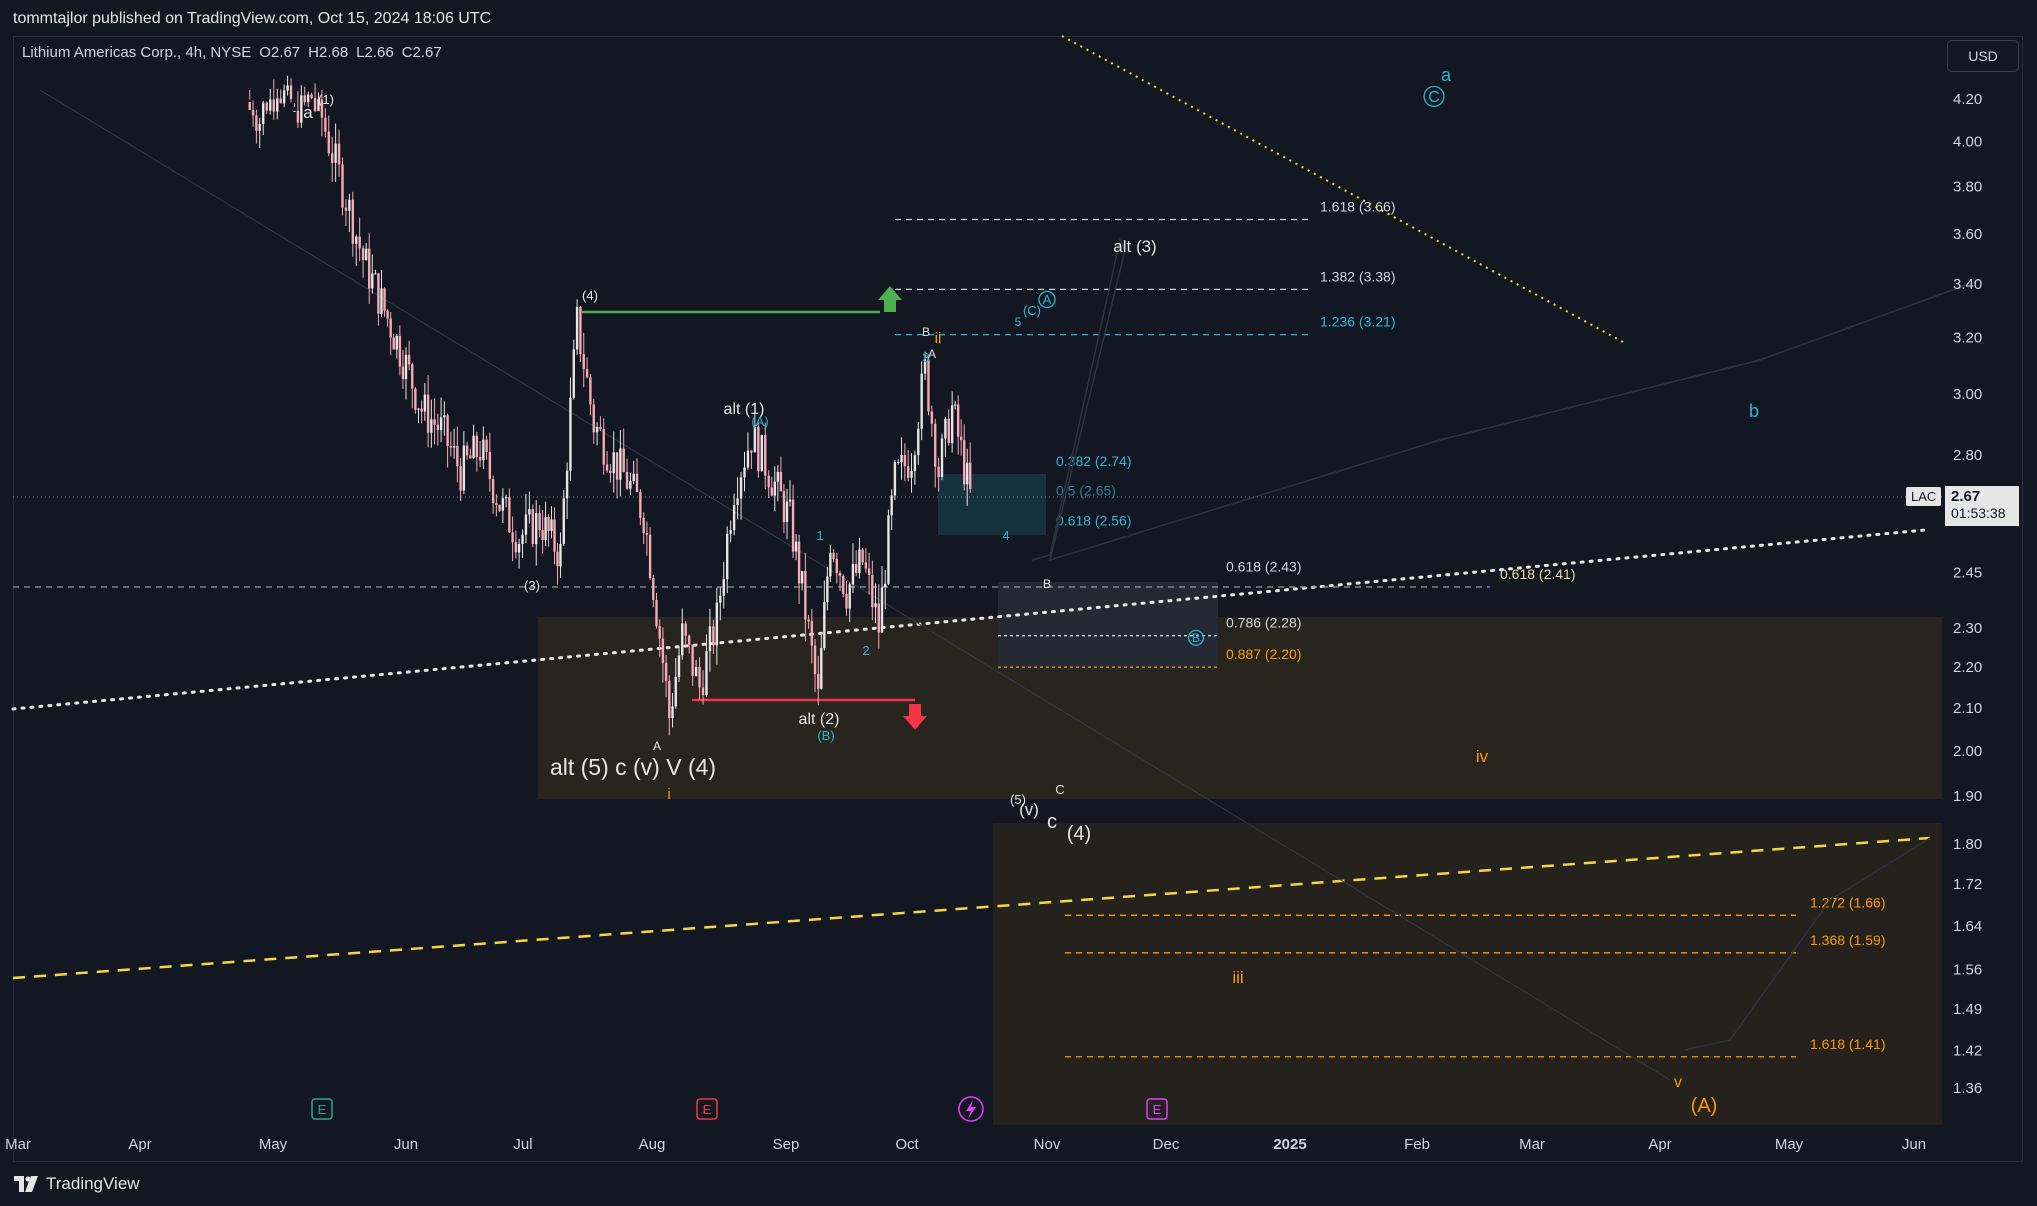 The height and width of the screenshot is (1206, 2037). I want to click on time-tick-label: Sep, so click(786, 1144).